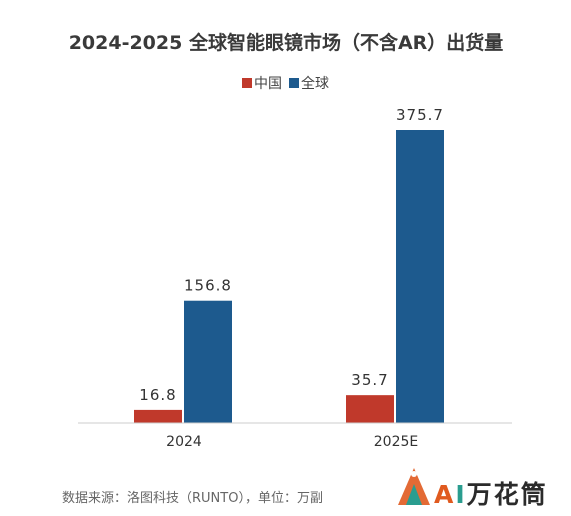 Image resolution: width=571 pixels, height=516 pixels. Describe the element at coordinates (268, 84) in the screenshot. I see `legend-label-china: 中国` at that location.